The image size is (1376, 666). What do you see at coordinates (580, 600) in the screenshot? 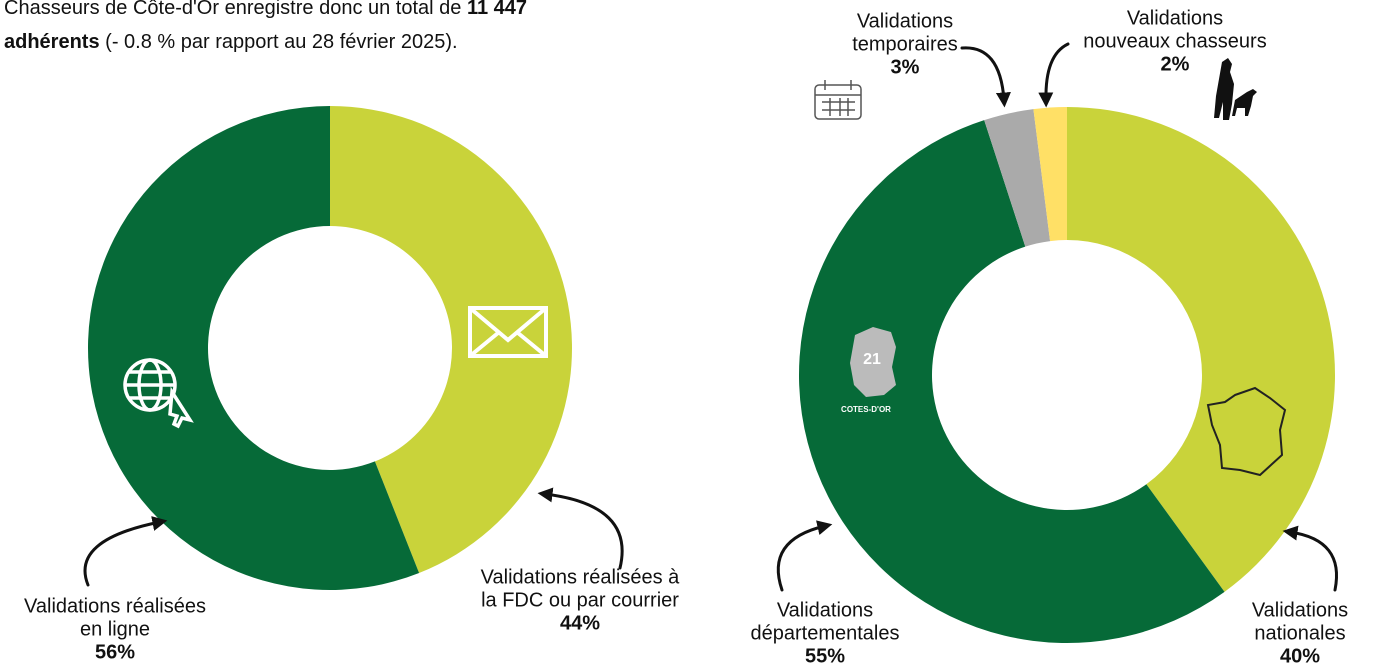
I see `slice-label: la FDC ou par courrier` at bounding box center [580, 600].